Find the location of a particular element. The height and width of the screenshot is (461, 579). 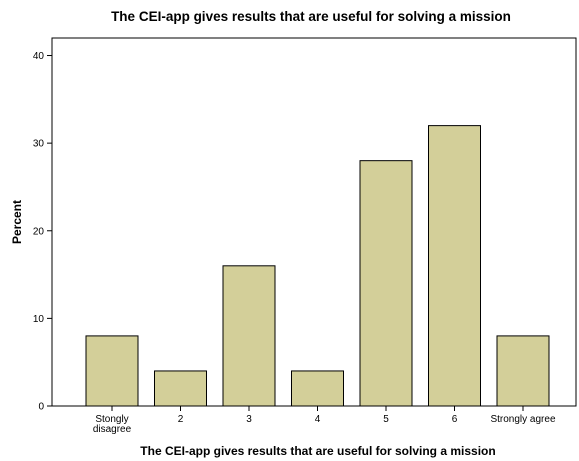

x-tick-label: Stongly disagree is located at coordinates (112, 424).